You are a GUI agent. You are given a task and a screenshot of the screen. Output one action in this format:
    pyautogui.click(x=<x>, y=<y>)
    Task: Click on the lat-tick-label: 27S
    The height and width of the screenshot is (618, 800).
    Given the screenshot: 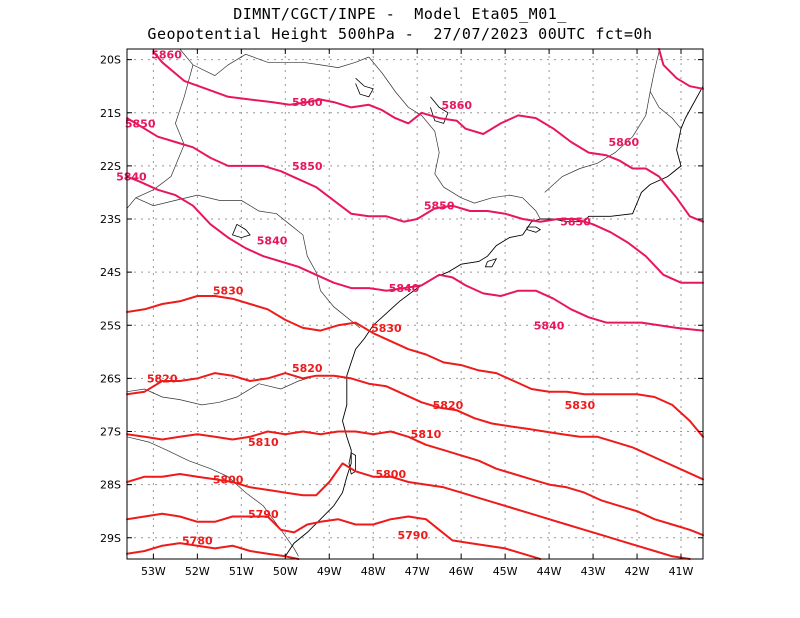 What is the action you would take?
    pyautogui.click(x=110, y=432)
    